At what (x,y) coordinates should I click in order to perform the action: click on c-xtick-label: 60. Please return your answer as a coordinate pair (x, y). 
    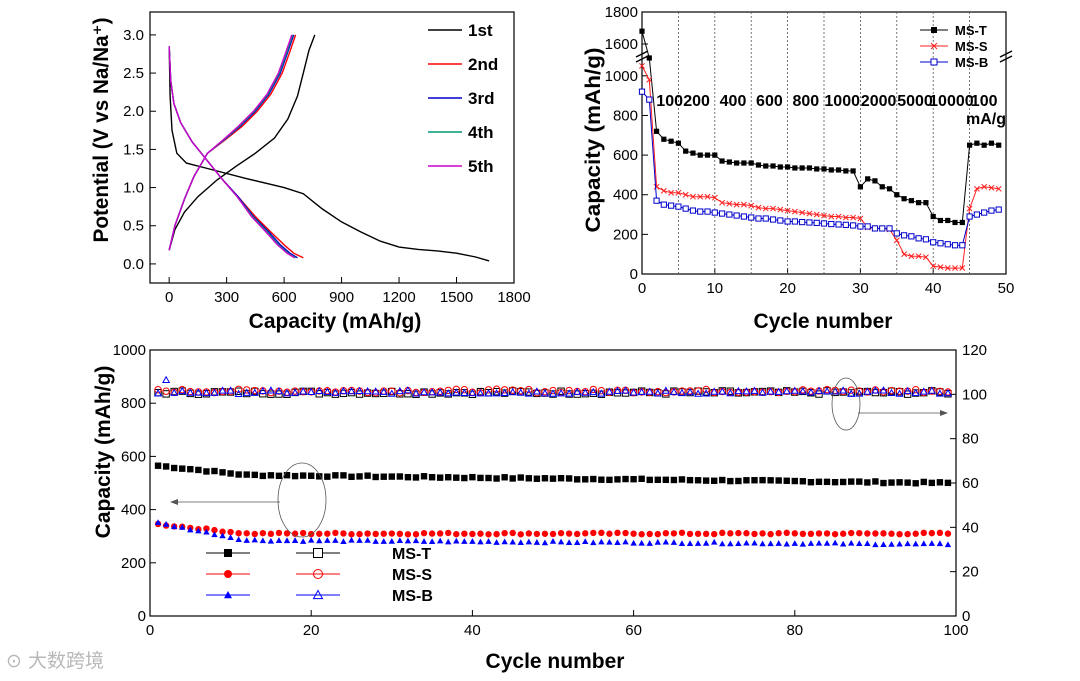
    Looking at the image, I should click on (633, 630).